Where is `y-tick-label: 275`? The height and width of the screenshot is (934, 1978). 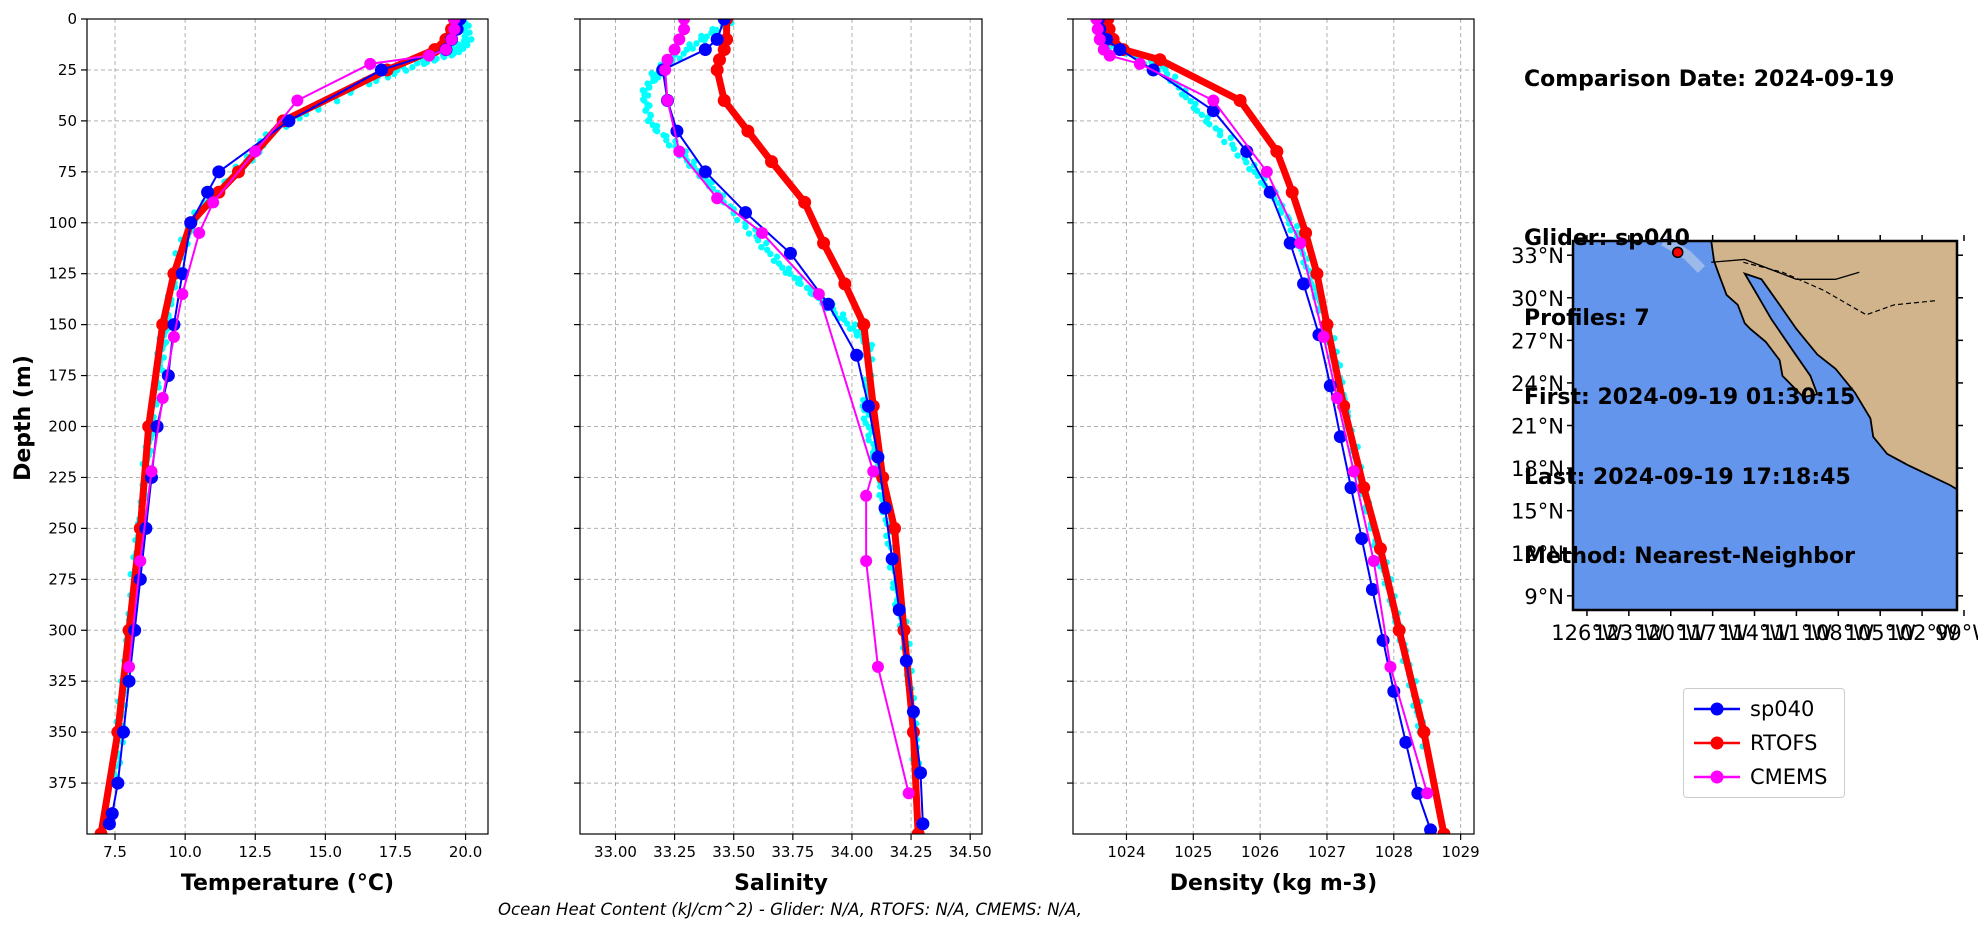
y-tick-label: 275 is located at coordinates (62, 579).